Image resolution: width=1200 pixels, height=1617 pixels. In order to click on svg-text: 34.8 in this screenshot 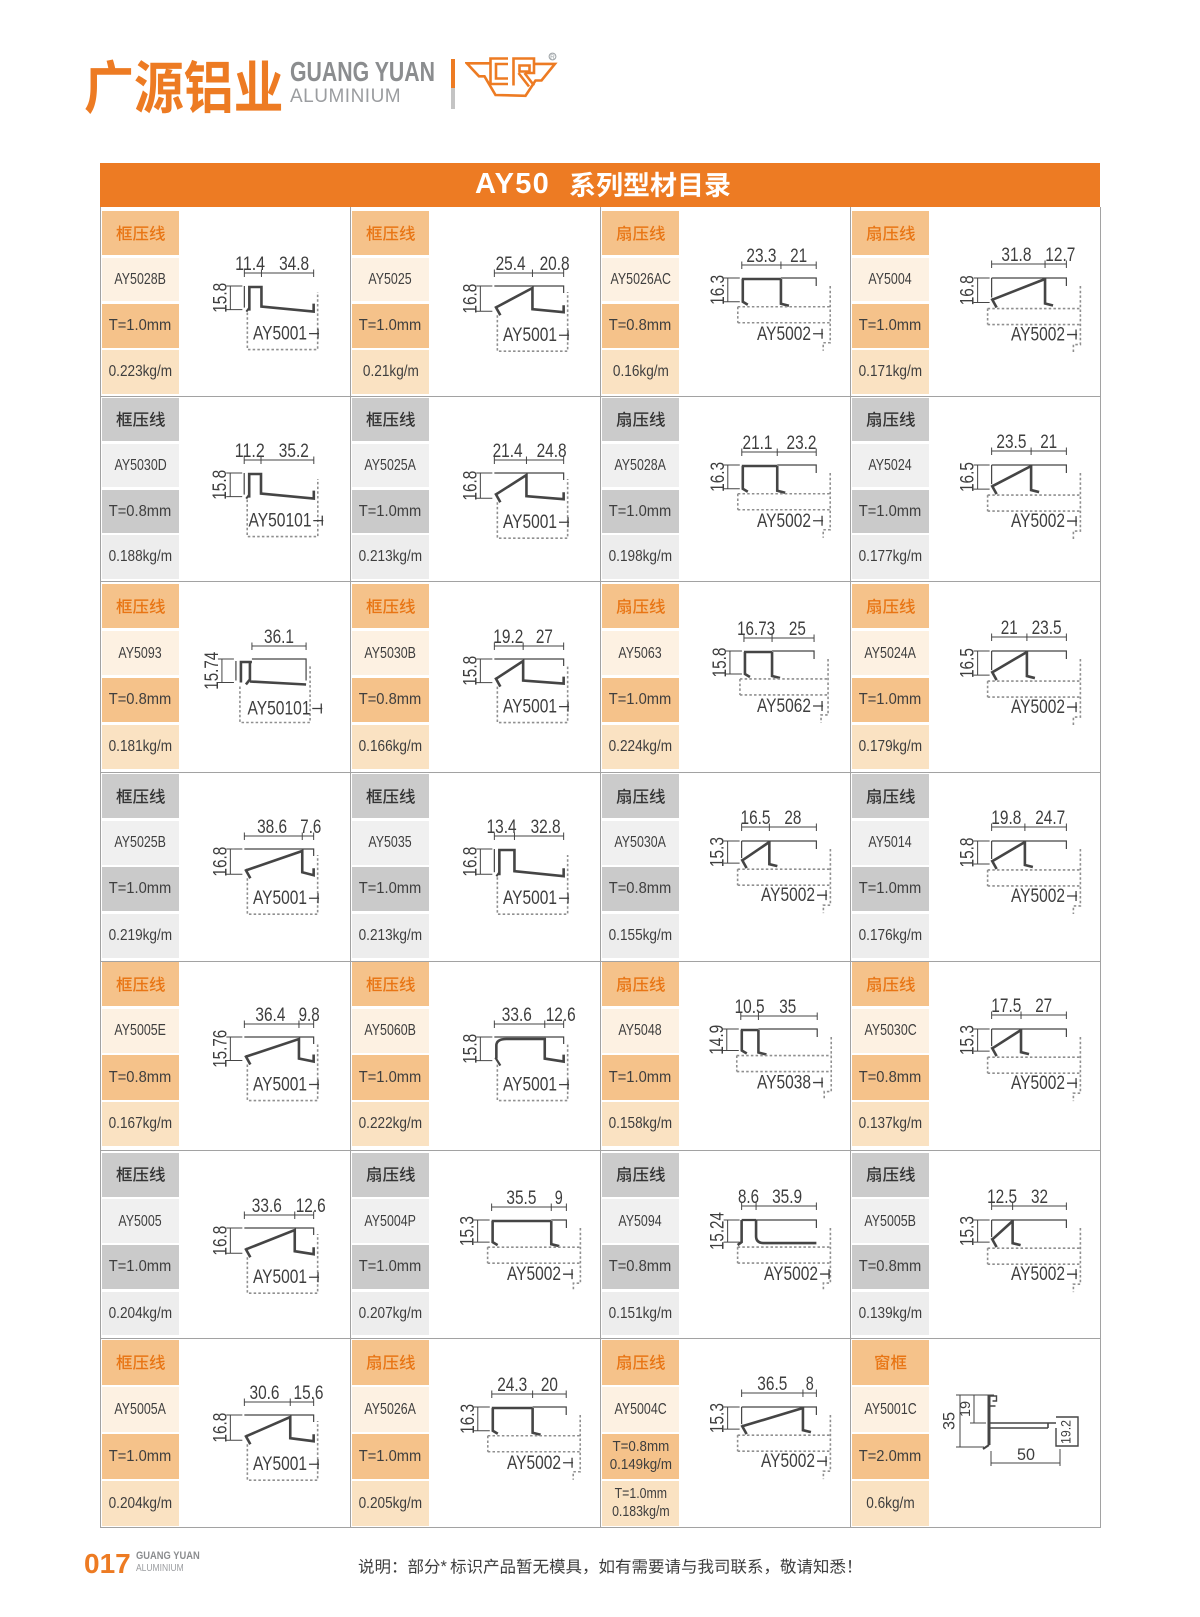, I will do `click(294, 264)`.